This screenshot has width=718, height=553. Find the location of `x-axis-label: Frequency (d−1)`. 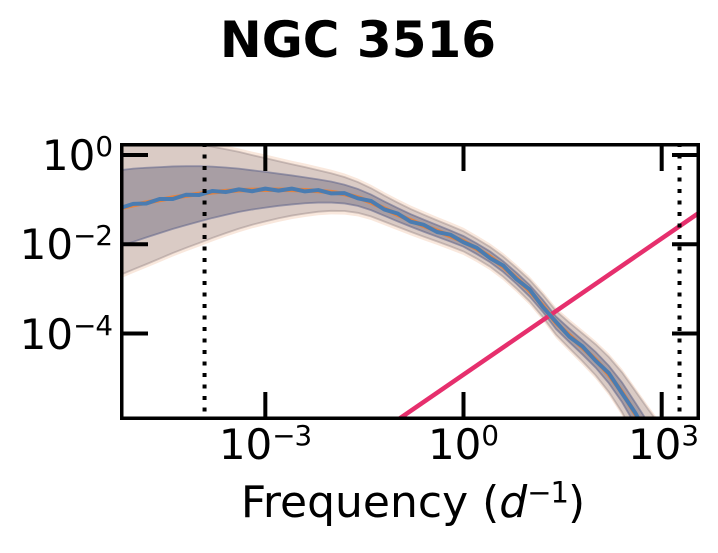

x-axis-label: Frequency (d−1) is located at coordinates (413, 501).